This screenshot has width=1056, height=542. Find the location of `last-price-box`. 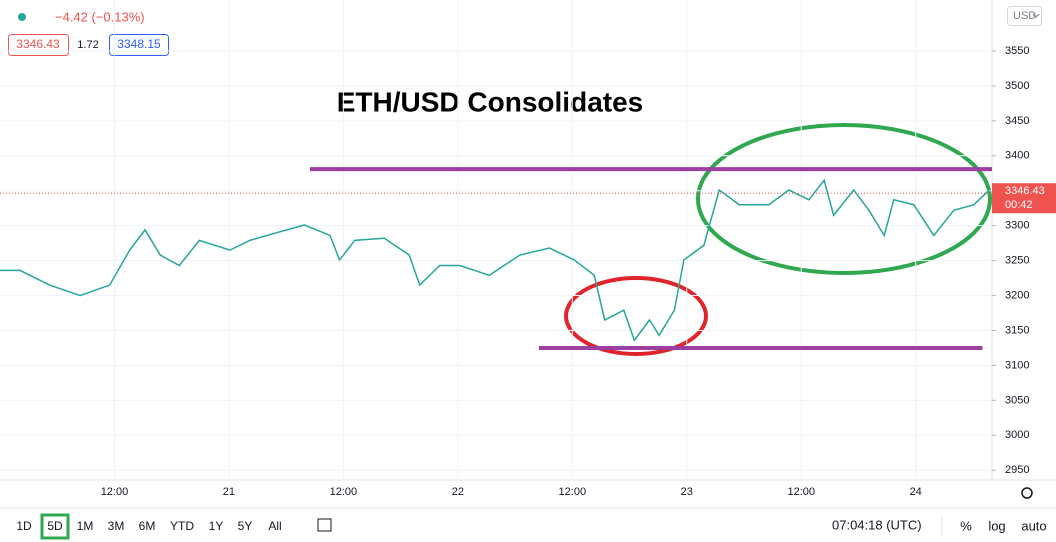

last-price-box is located at coordinates (1024, 198).